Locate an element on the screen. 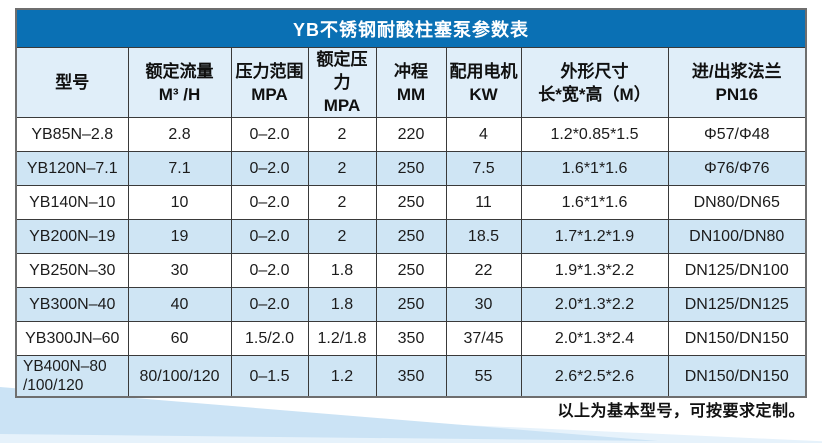 This screenshot has width=822, height=443. cell-model: YB140N–10 is located at coordinates (72, 202).